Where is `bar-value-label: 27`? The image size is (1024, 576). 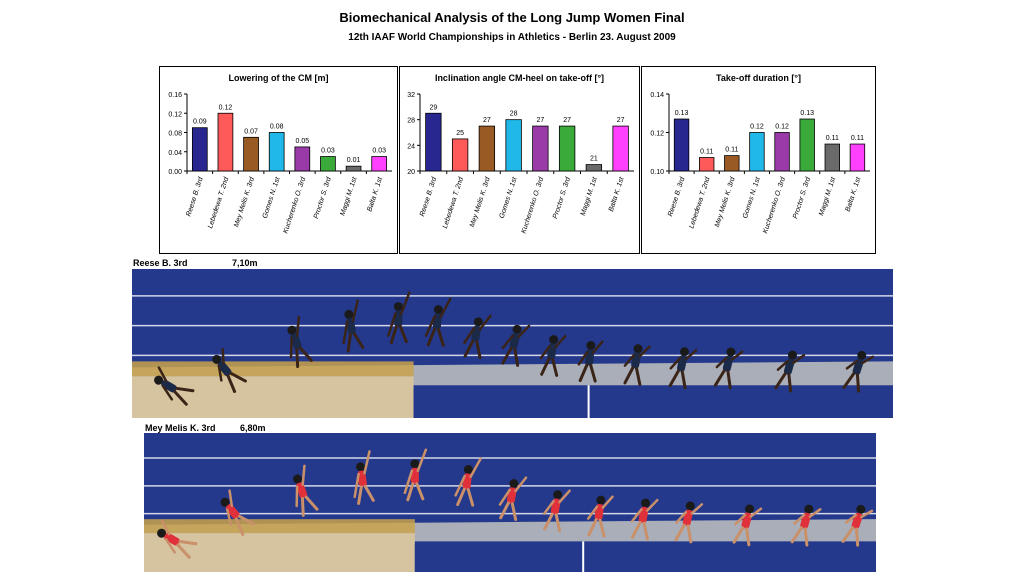 bar-value-label: 27 is located at coordinates (567, 120).